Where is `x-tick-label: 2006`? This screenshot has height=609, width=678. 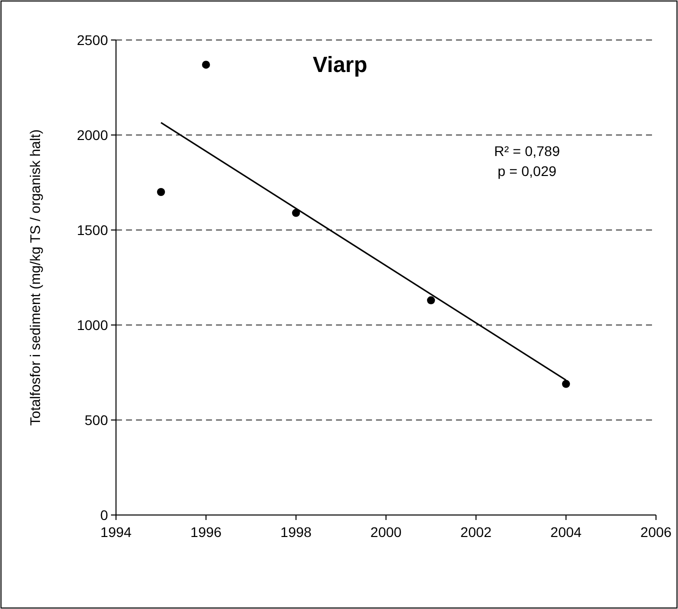 x-tick-label: 2006 is located at coordinates (656, 532).